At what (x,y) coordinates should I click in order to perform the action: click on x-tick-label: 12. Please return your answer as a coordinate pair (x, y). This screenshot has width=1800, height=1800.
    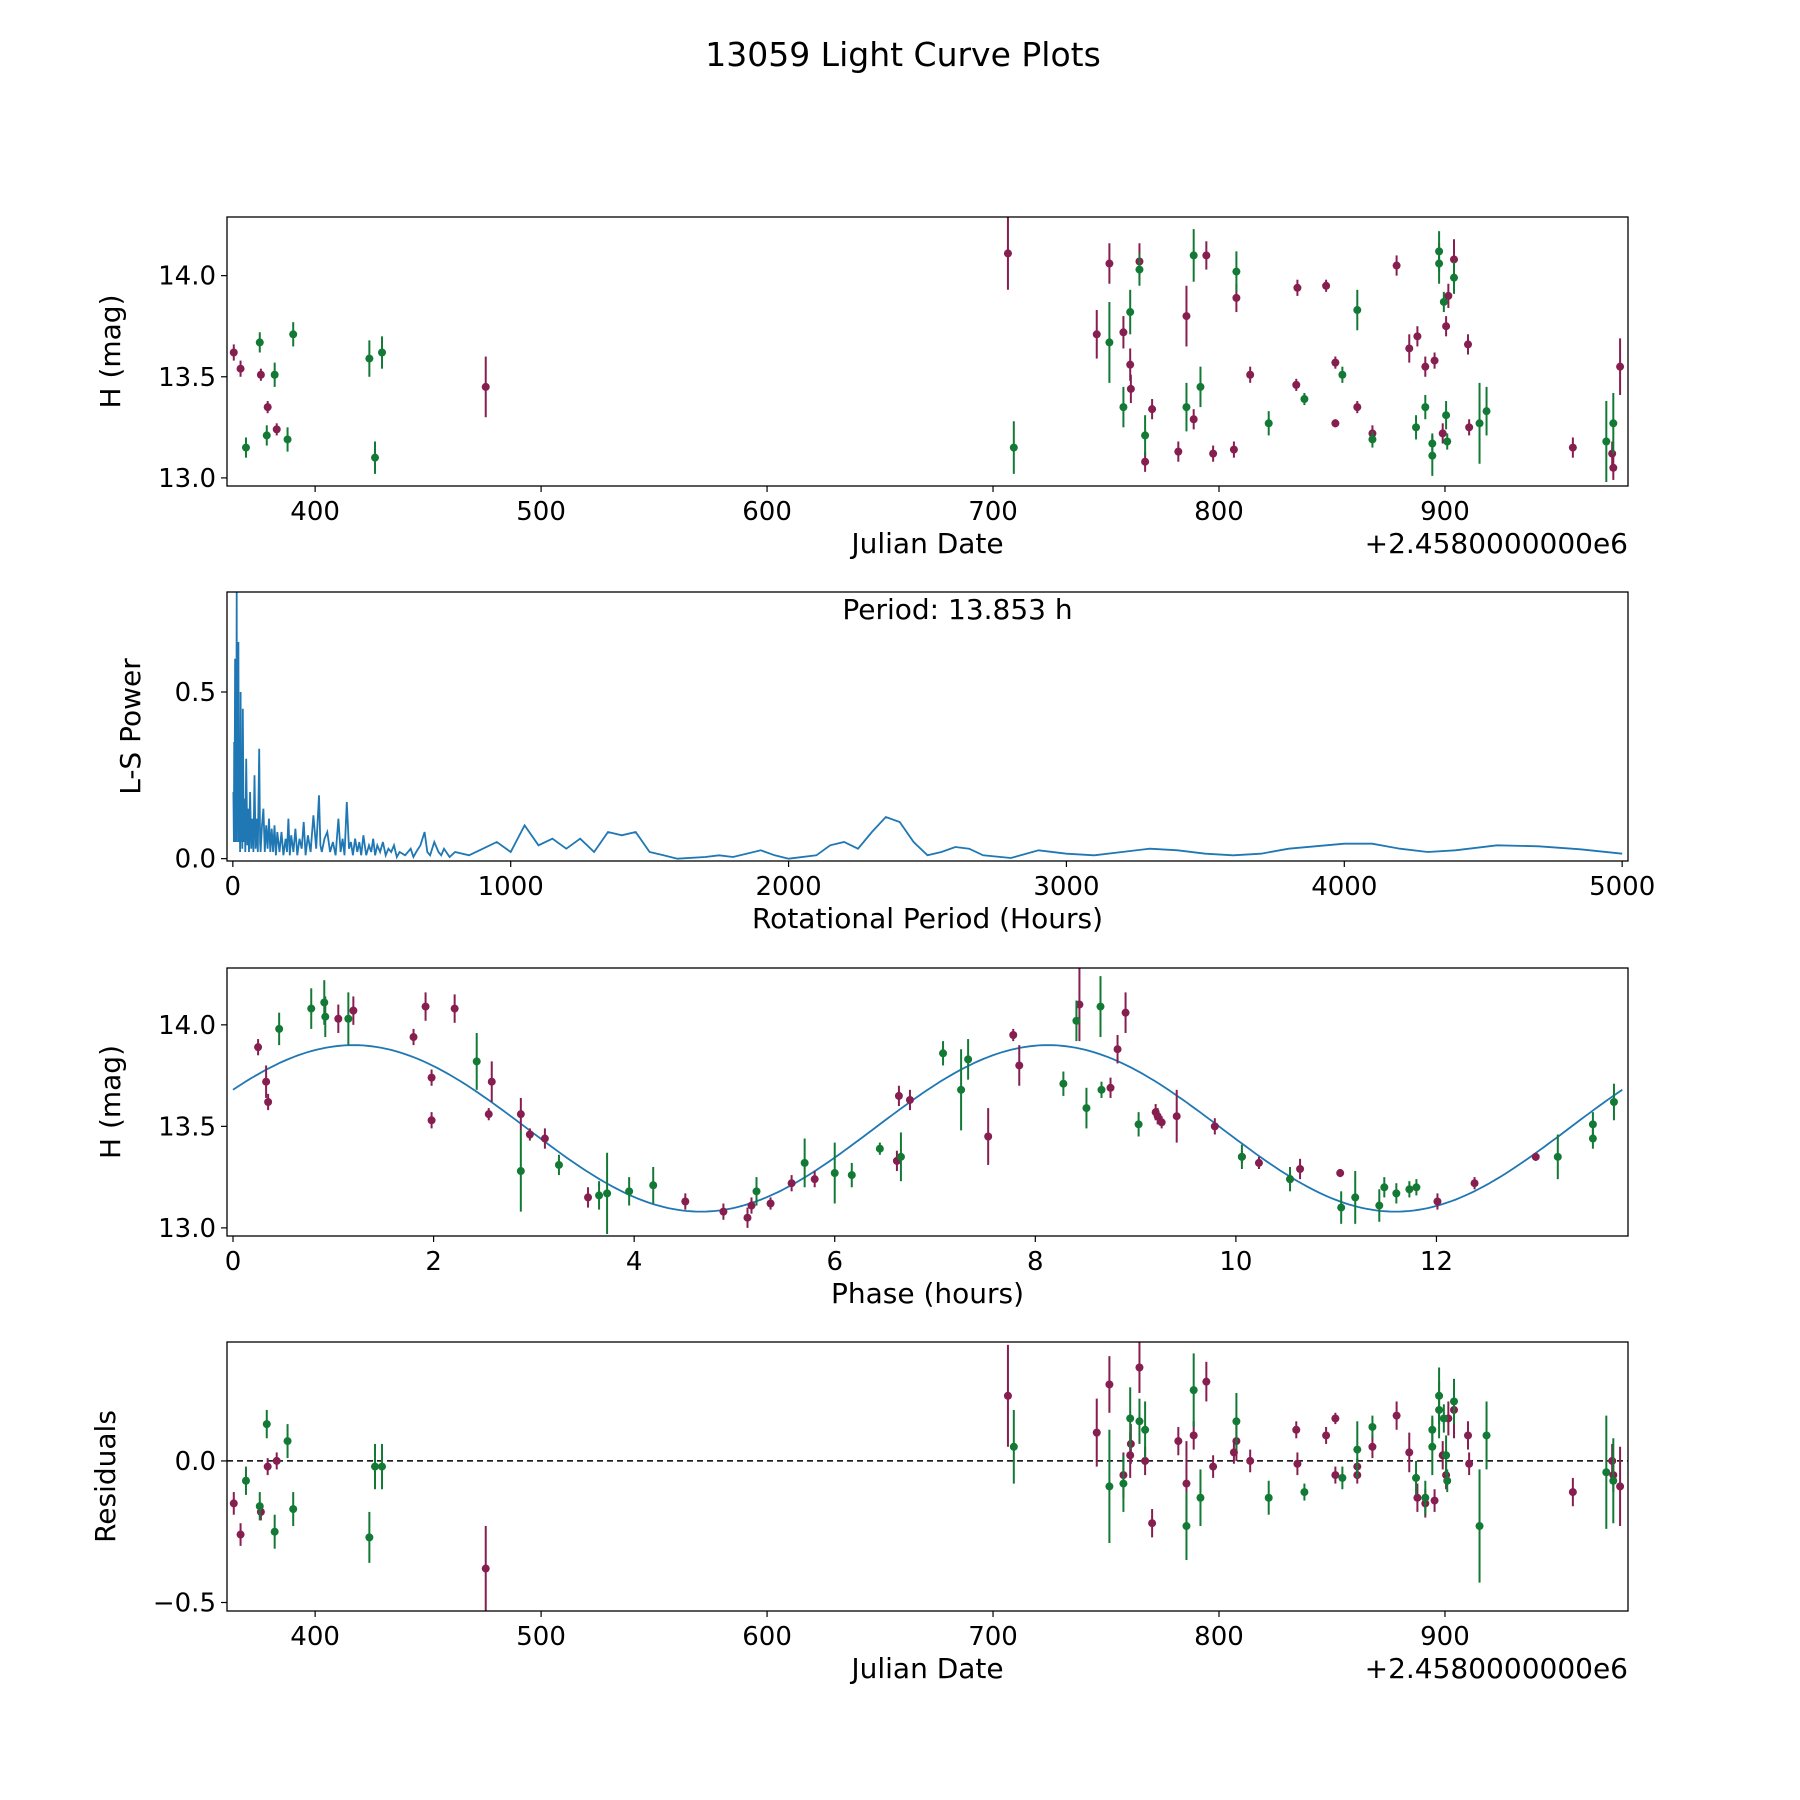
    Looking at the image, I should click on (1436, 1262).